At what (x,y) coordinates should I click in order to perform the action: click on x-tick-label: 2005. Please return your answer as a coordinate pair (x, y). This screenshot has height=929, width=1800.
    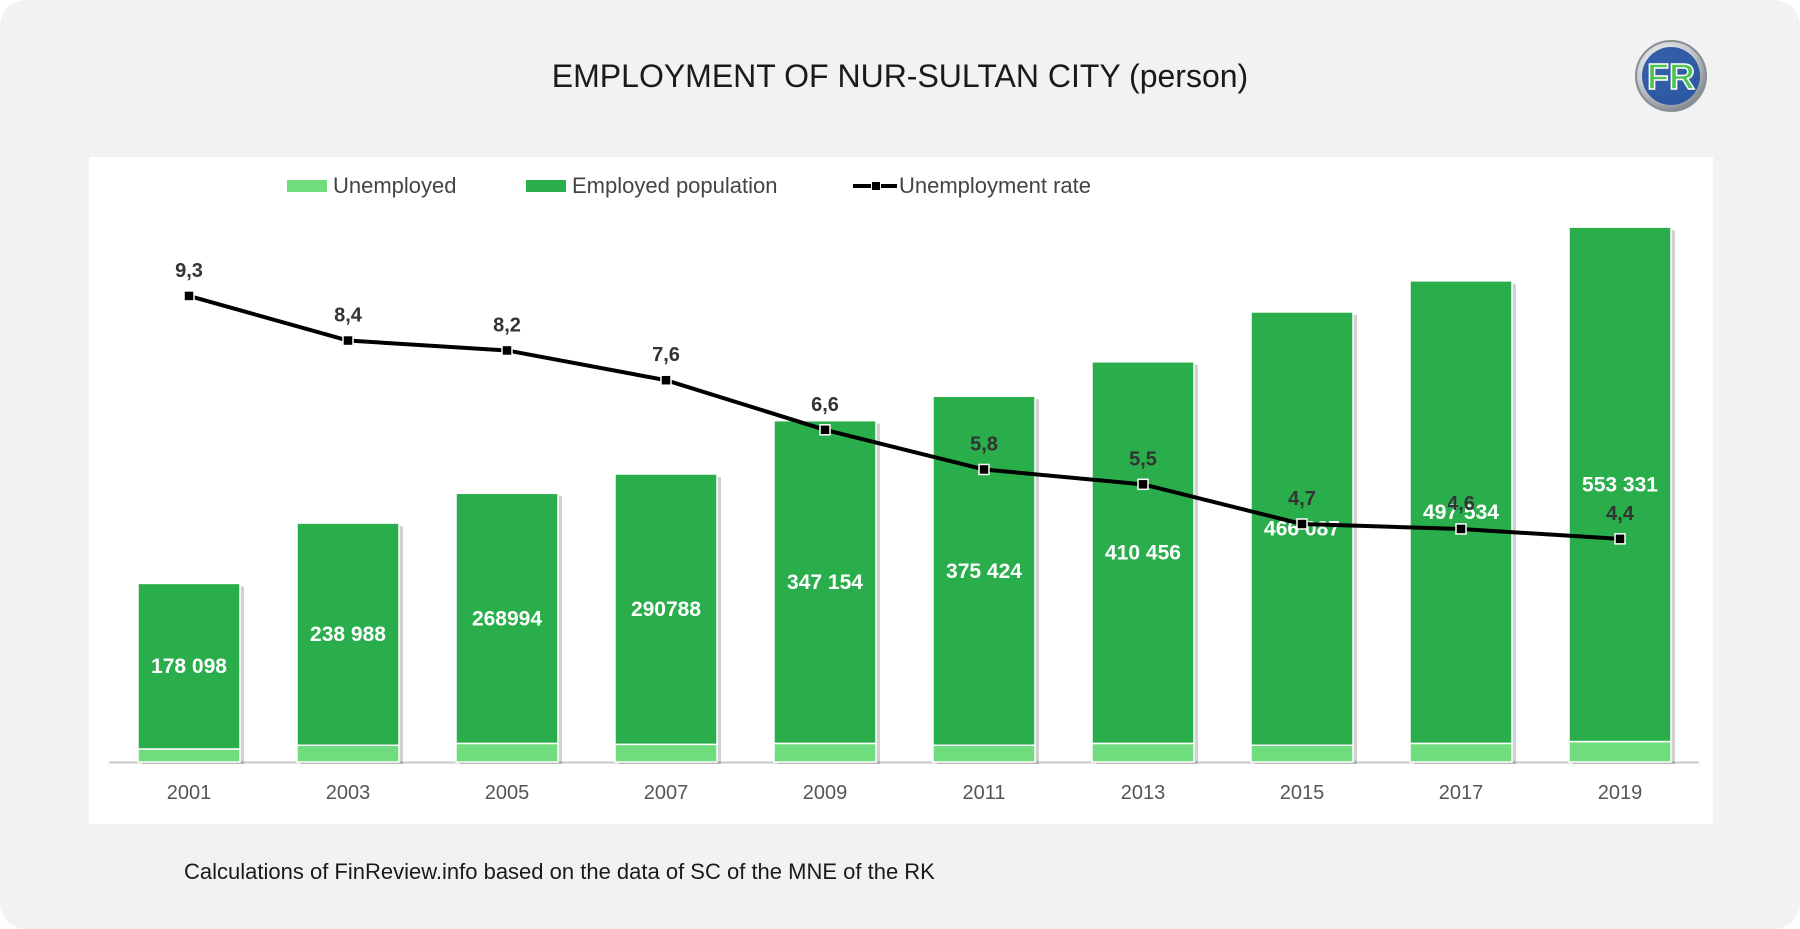
    Looking at the image, I should click on (507, 793).